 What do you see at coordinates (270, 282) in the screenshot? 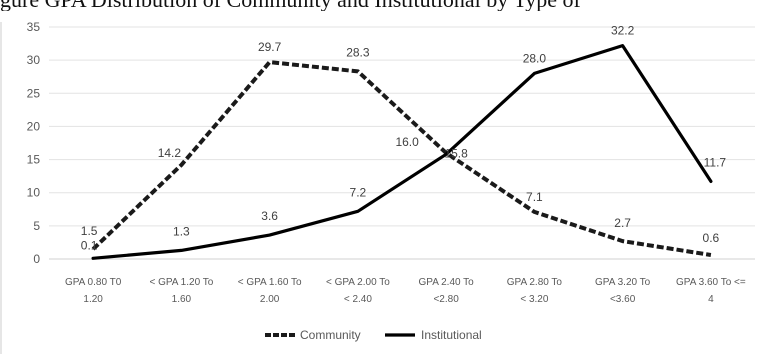
I see `x-tick-label: < GPA 1.60 To` at bounding box center [270, 282].